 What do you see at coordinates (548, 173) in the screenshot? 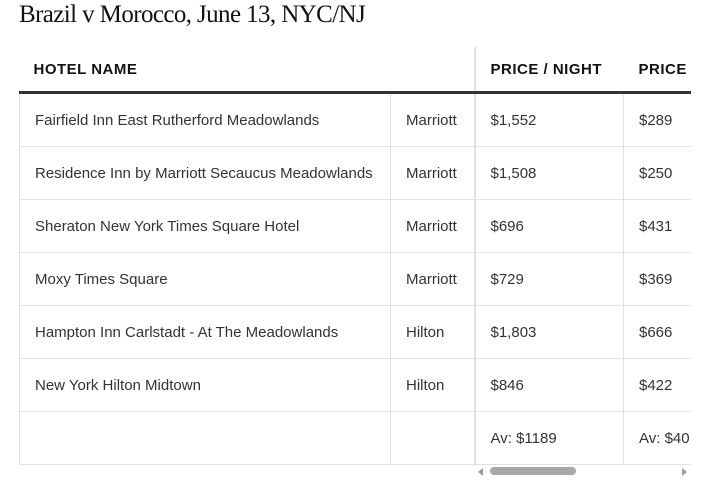
I see `price-night-cell: $1,508` at bounding box center [548, 173].